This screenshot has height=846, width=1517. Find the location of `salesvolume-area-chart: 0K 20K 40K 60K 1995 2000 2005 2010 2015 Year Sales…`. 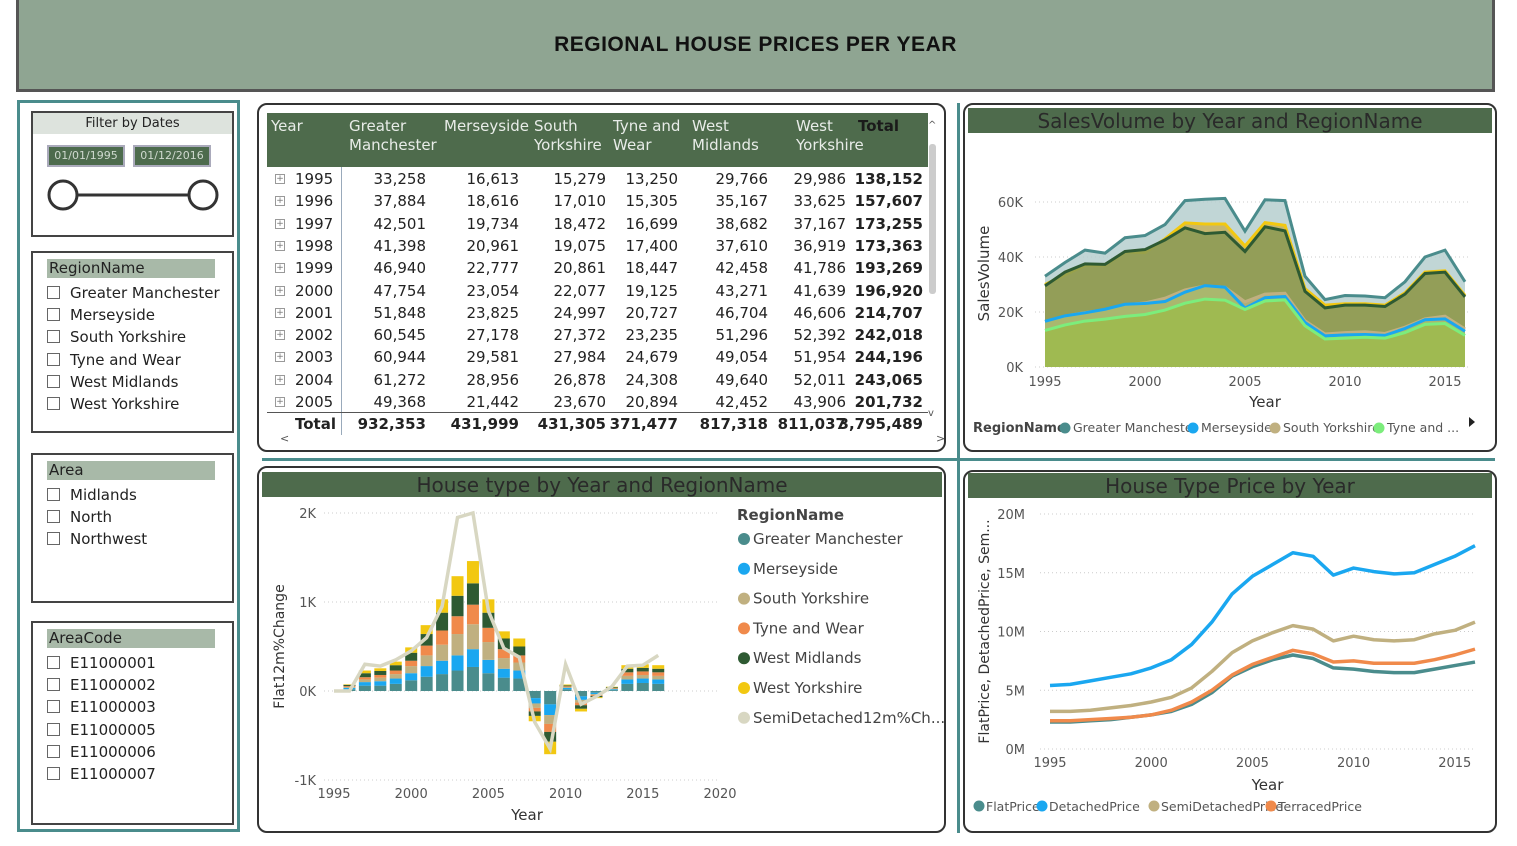

salesvolume-area-chart: 0K 20K 40K 60K 1995 2000 2005 2010 2015 Year Sales… is located at coordinates (1230, 291).